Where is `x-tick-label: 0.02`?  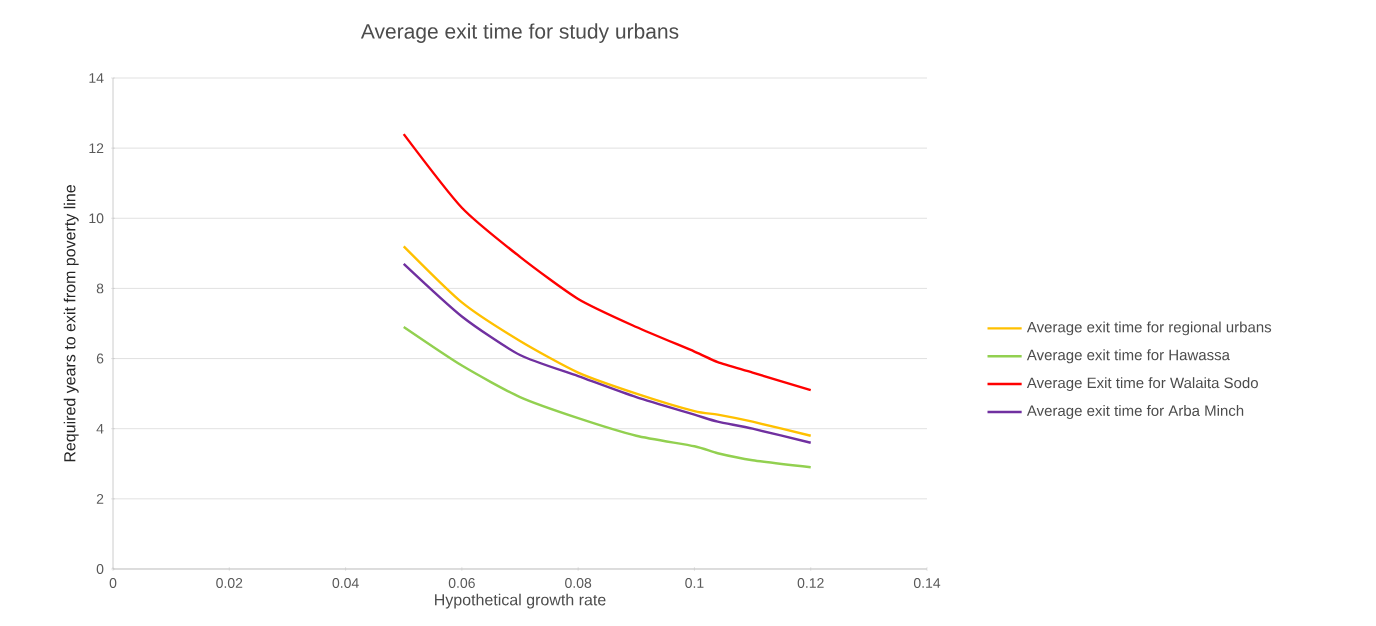
x-tick-label: 0.02 is located at coordinates (229, 583).